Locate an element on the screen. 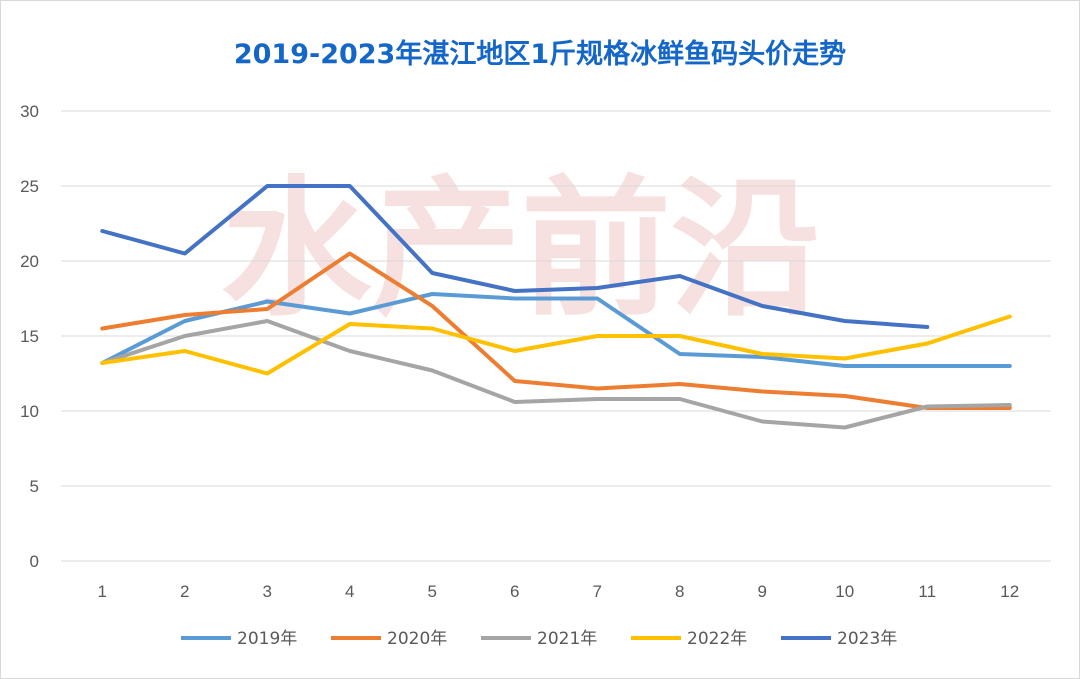  series-line-2019年 is located at coordinates (556, 330).